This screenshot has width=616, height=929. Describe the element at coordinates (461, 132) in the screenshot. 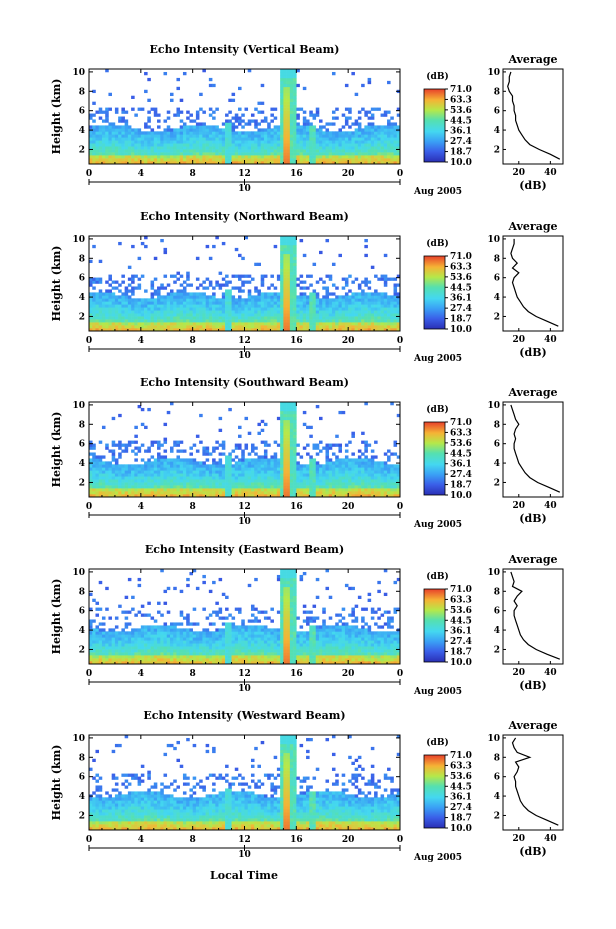

I see `colorbar-tick-label: 36.1` at that location.